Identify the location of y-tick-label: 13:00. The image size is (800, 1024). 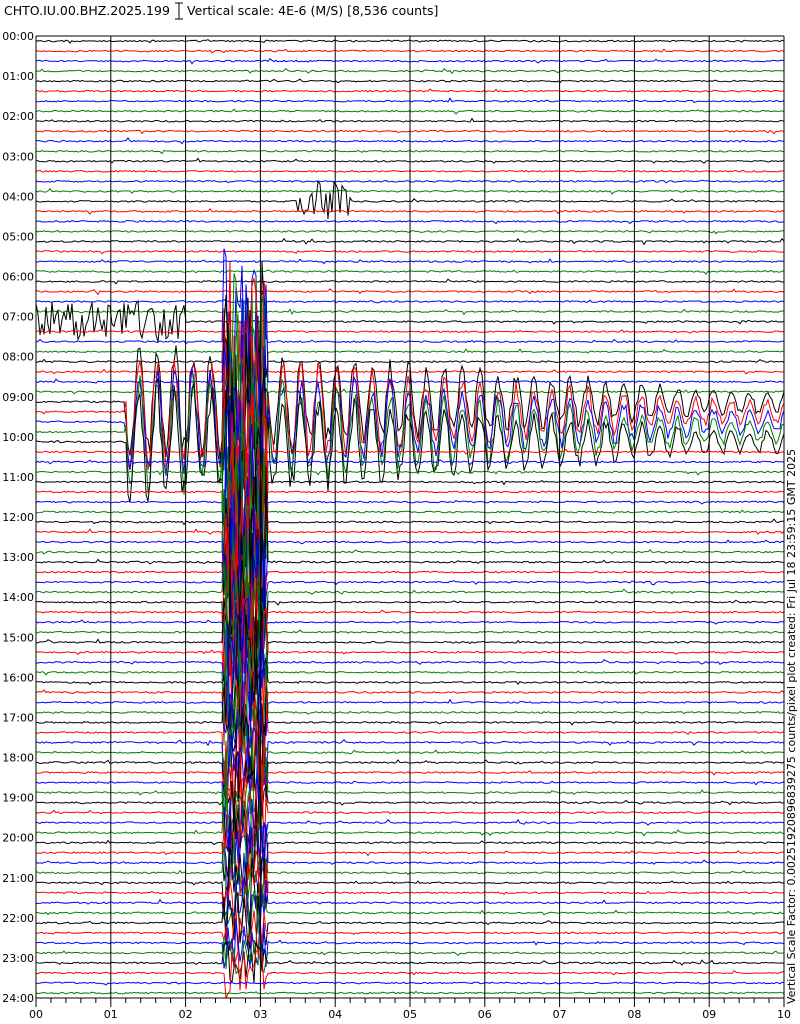
(18, 557).